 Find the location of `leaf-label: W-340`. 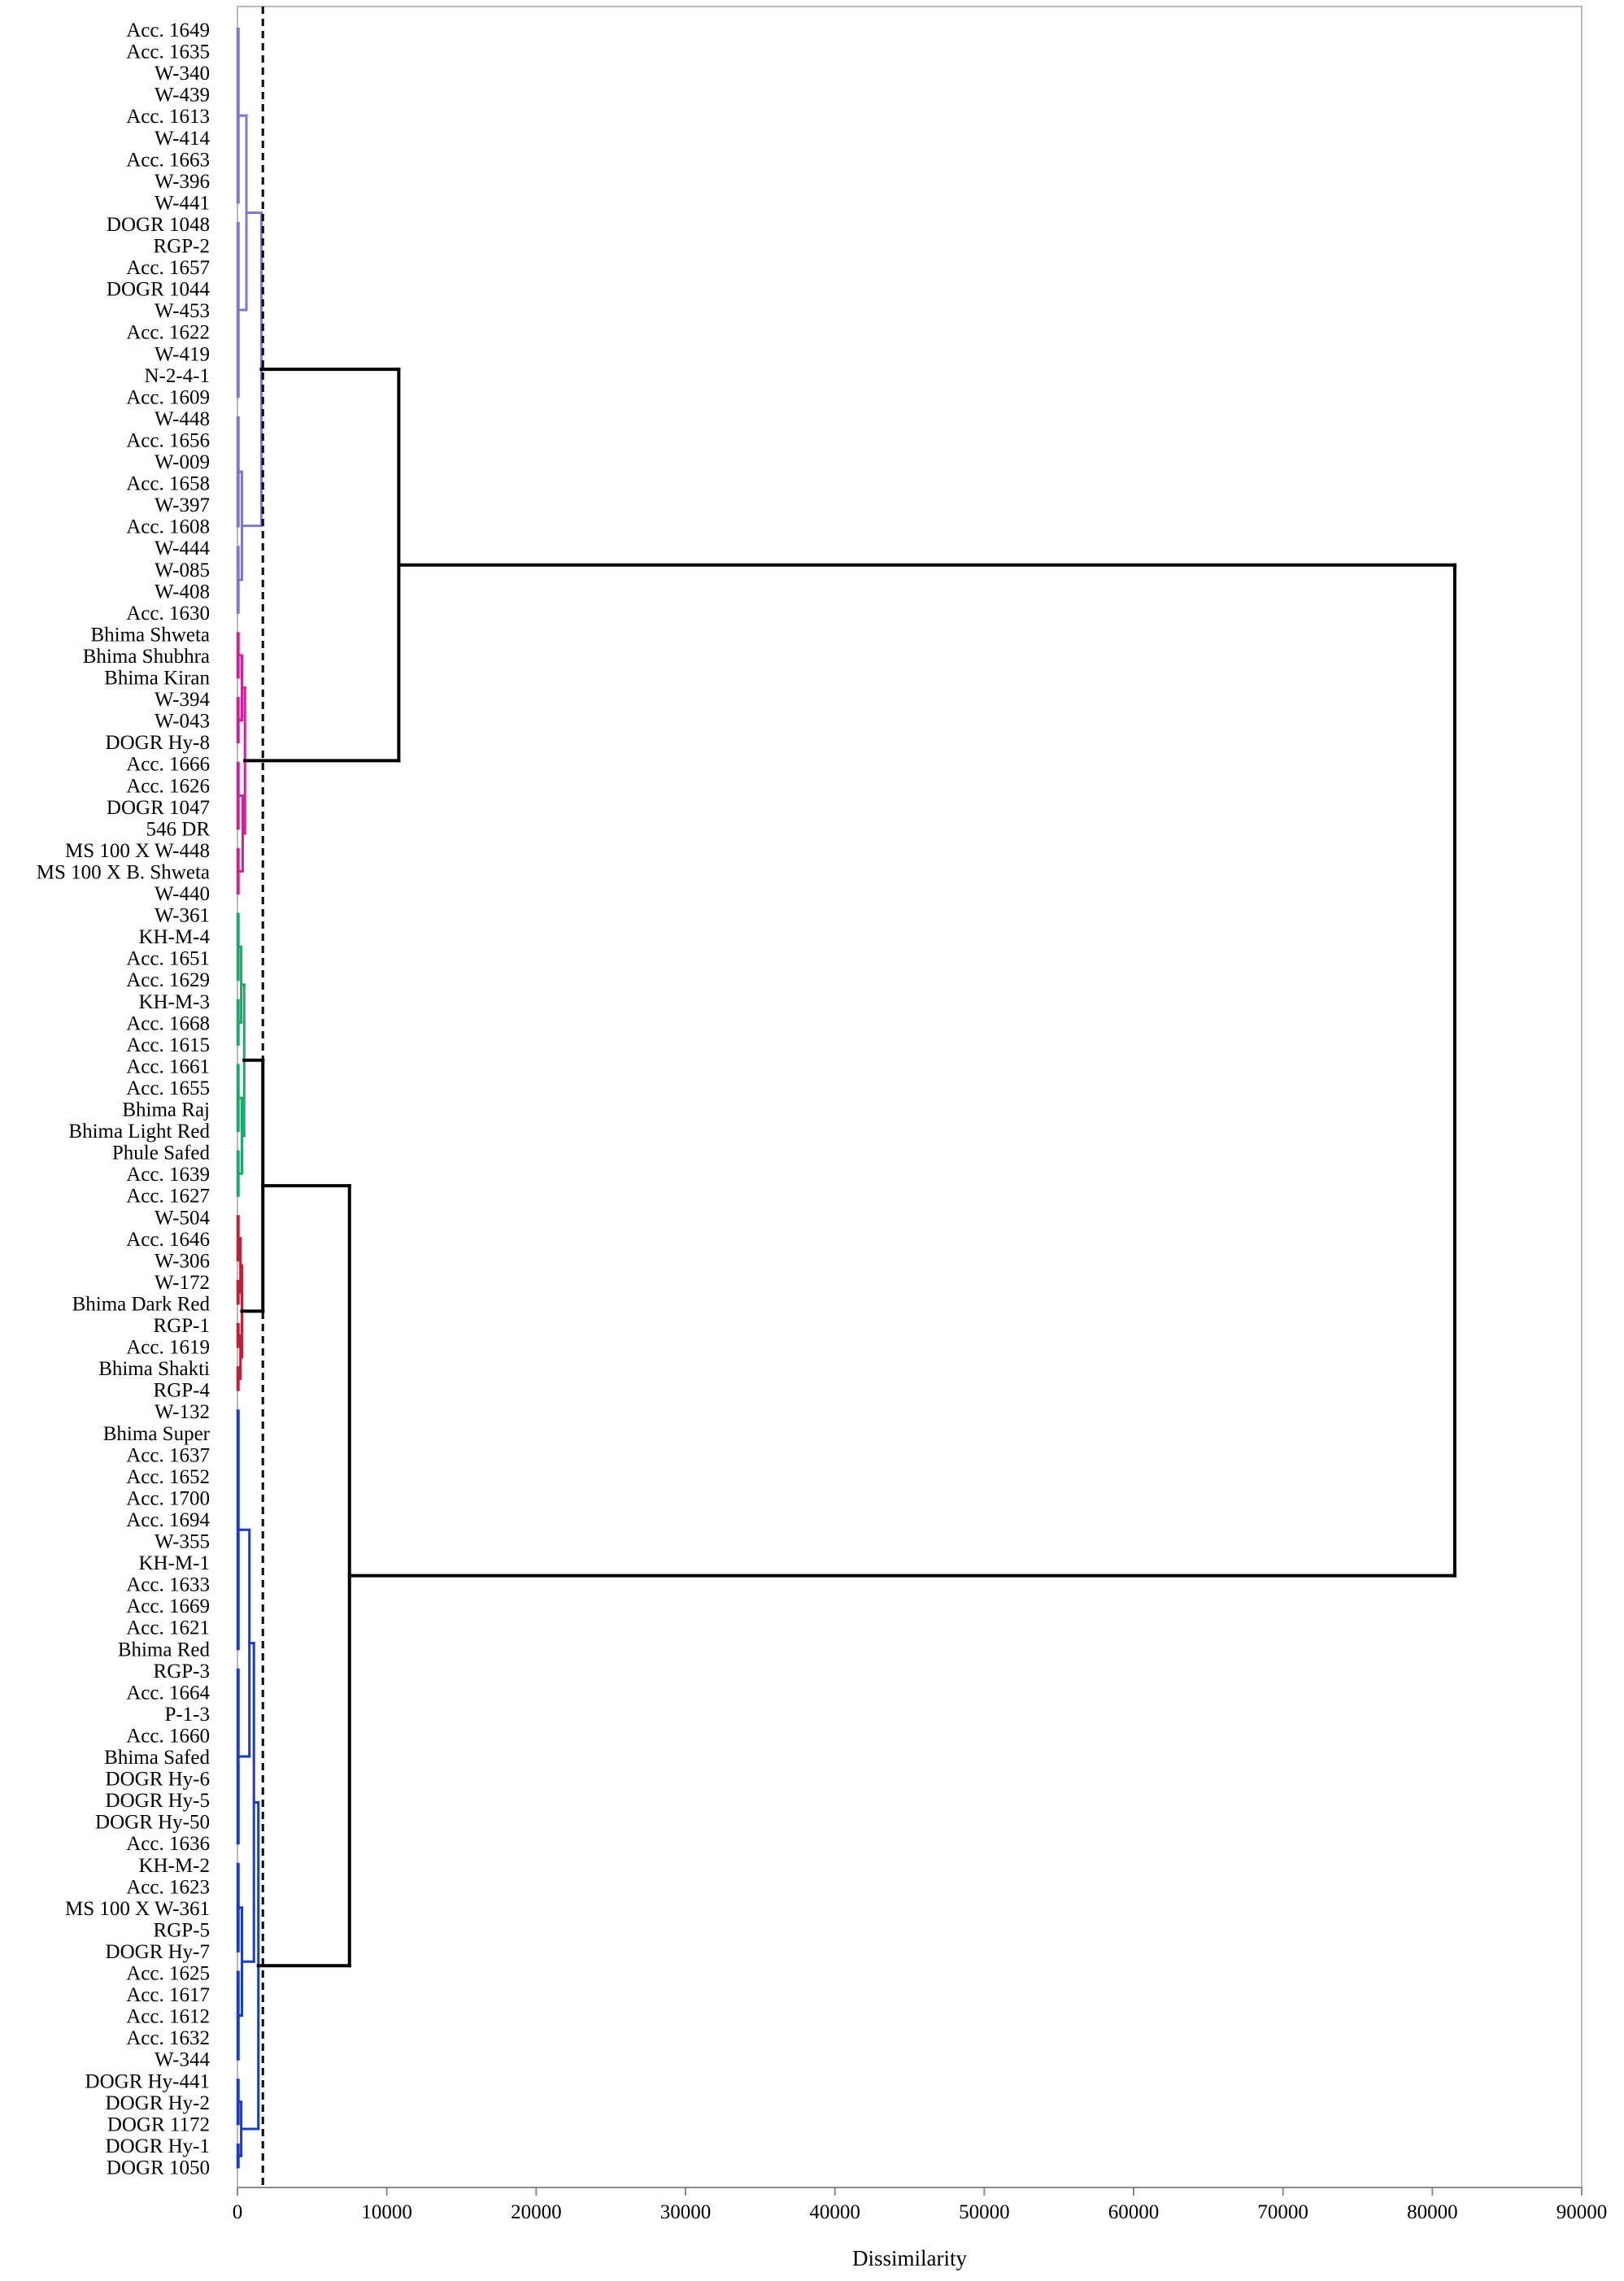

leaf-label: W-340 is located at coordinates (182, 74).